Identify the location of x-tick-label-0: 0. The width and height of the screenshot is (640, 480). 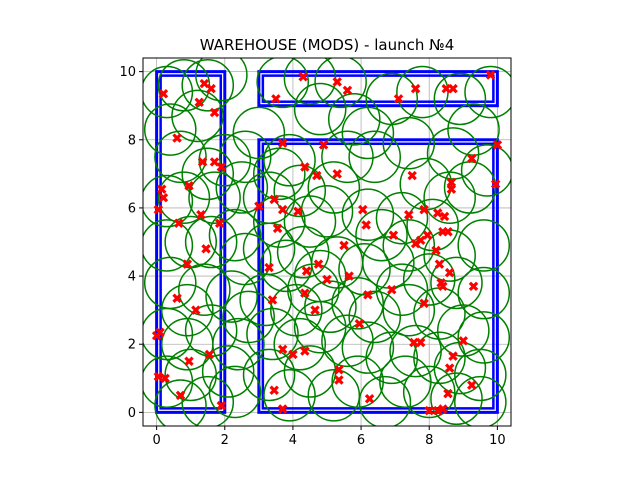
(156, 440).